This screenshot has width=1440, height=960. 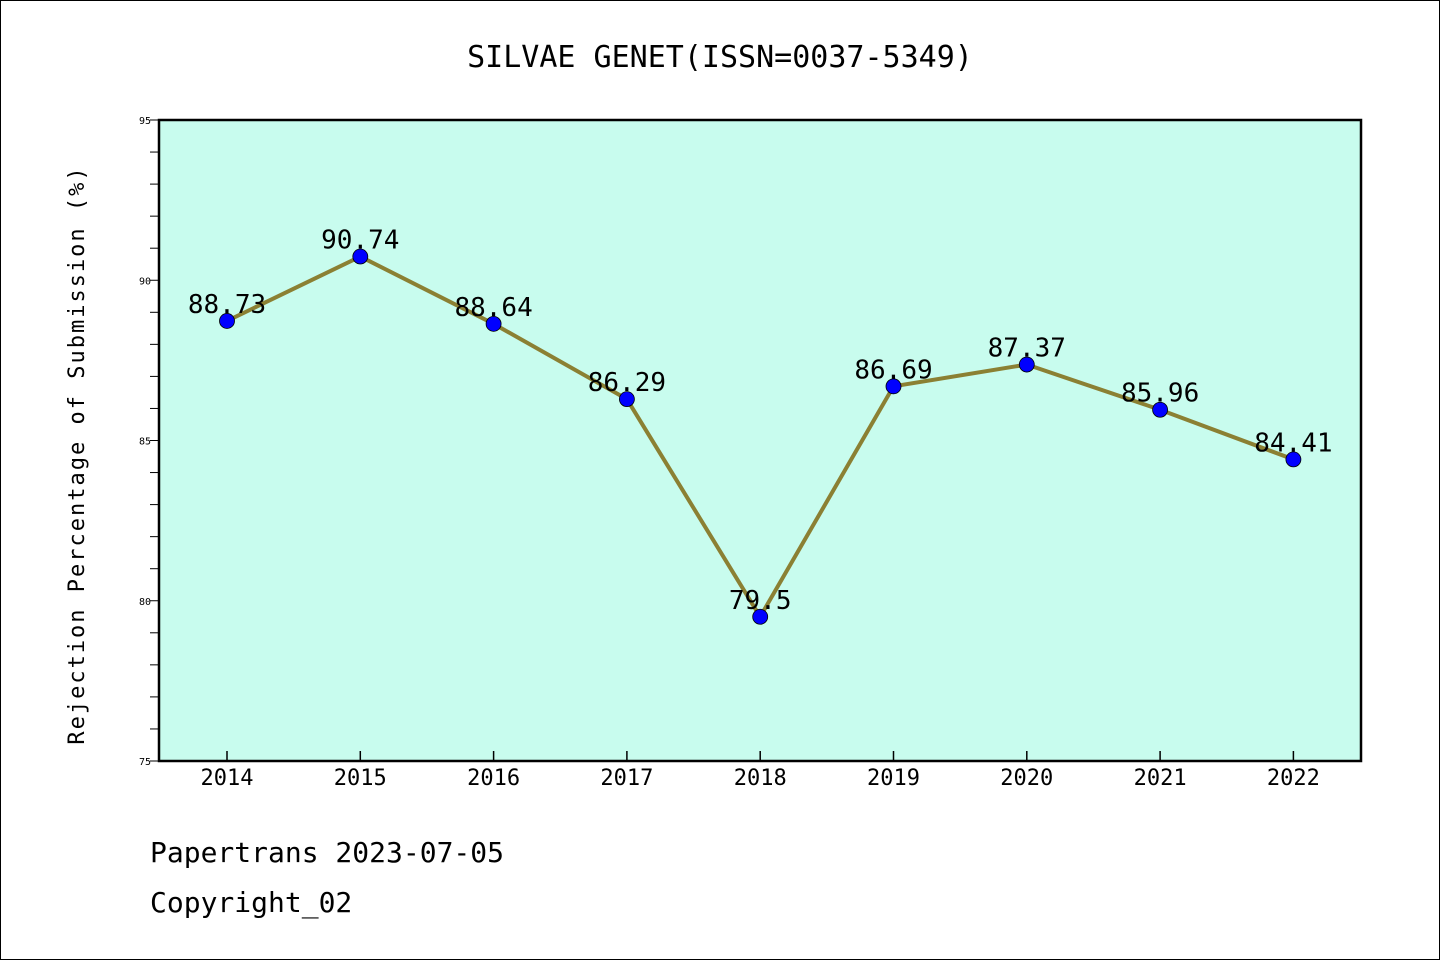 What do you see at coordinates (251, 902) in the screenshot?
I see `footer-copyright: Copyright_02` at bounding box center [251, 902].